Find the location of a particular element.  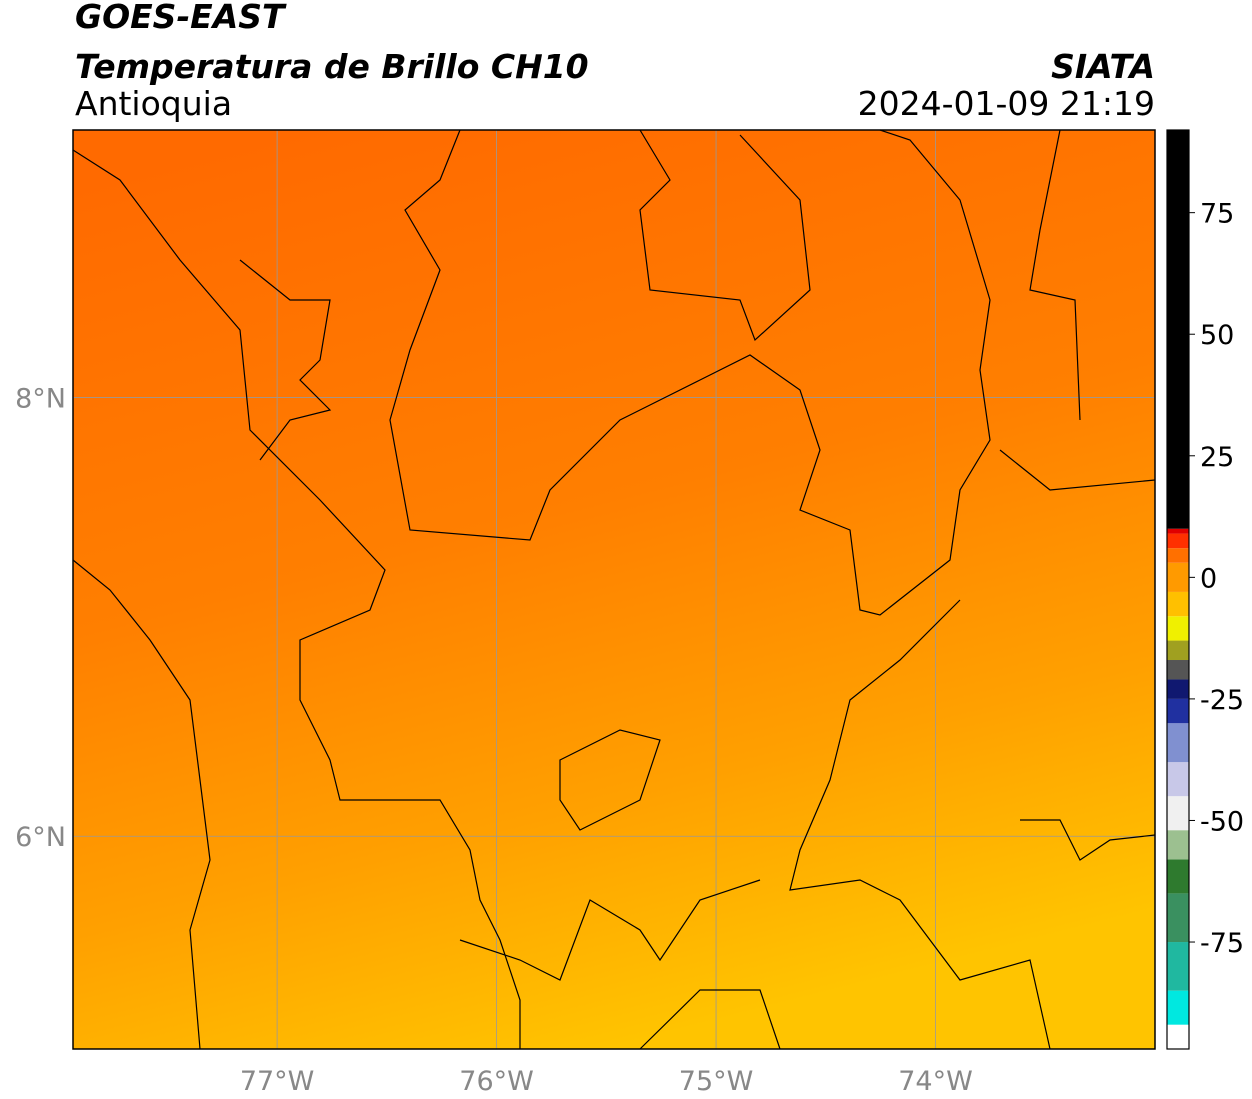

timestamp: 2024-01-09 21:19 is located at coordinates (1006, 103).